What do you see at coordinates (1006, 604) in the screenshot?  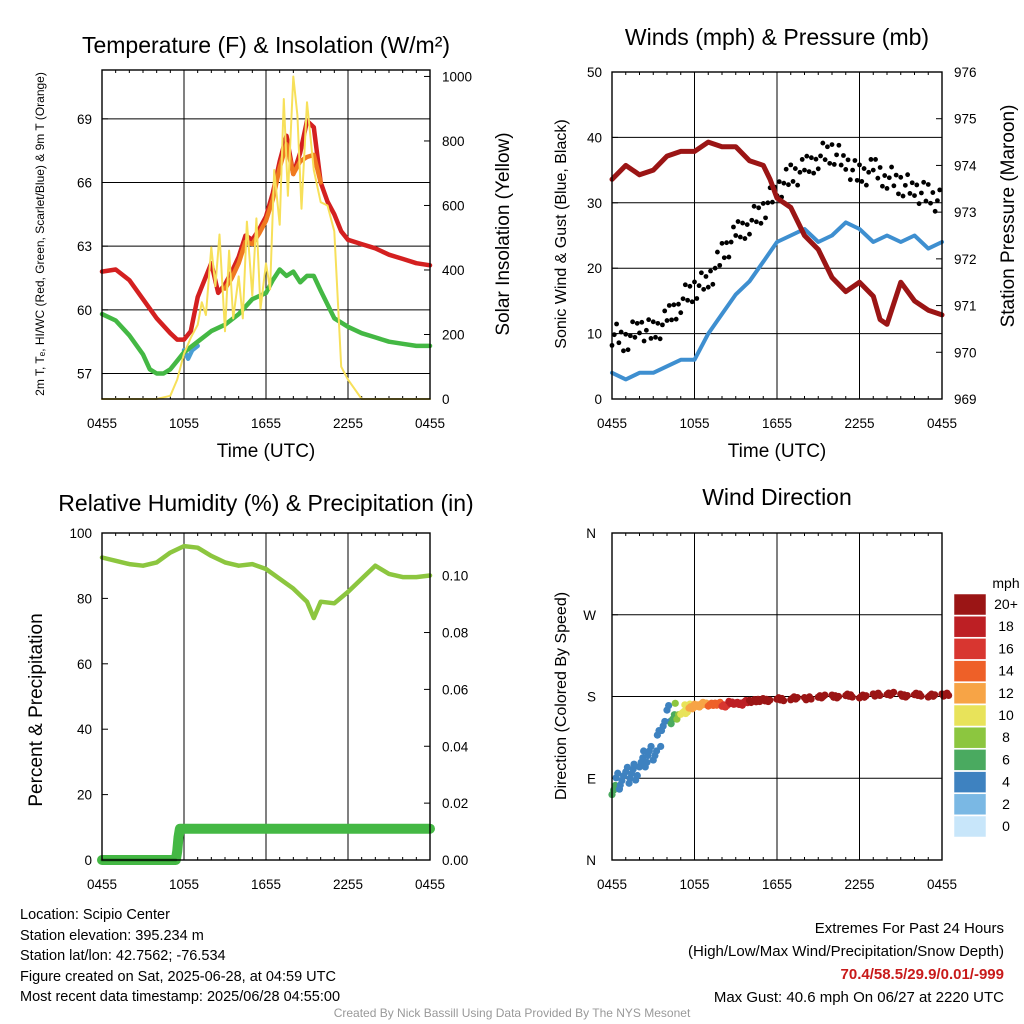 I see `legend-label: 20+` at bounding box center [1006, 604].